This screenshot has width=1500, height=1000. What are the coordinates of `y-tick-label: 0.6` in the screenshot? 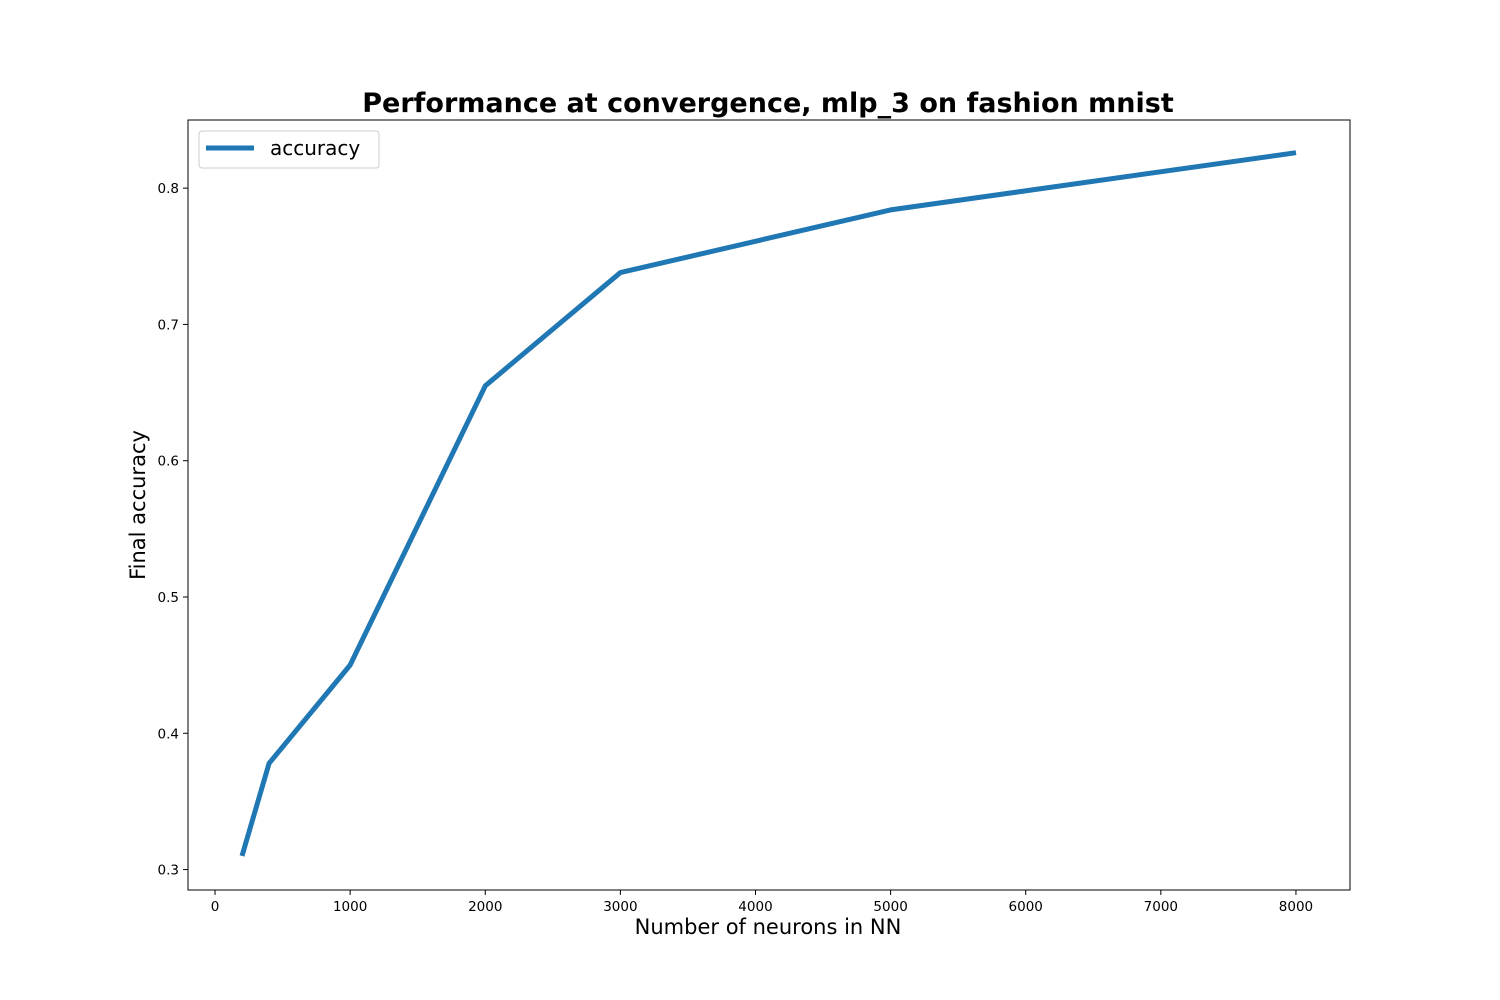 It's located at (168, 462).